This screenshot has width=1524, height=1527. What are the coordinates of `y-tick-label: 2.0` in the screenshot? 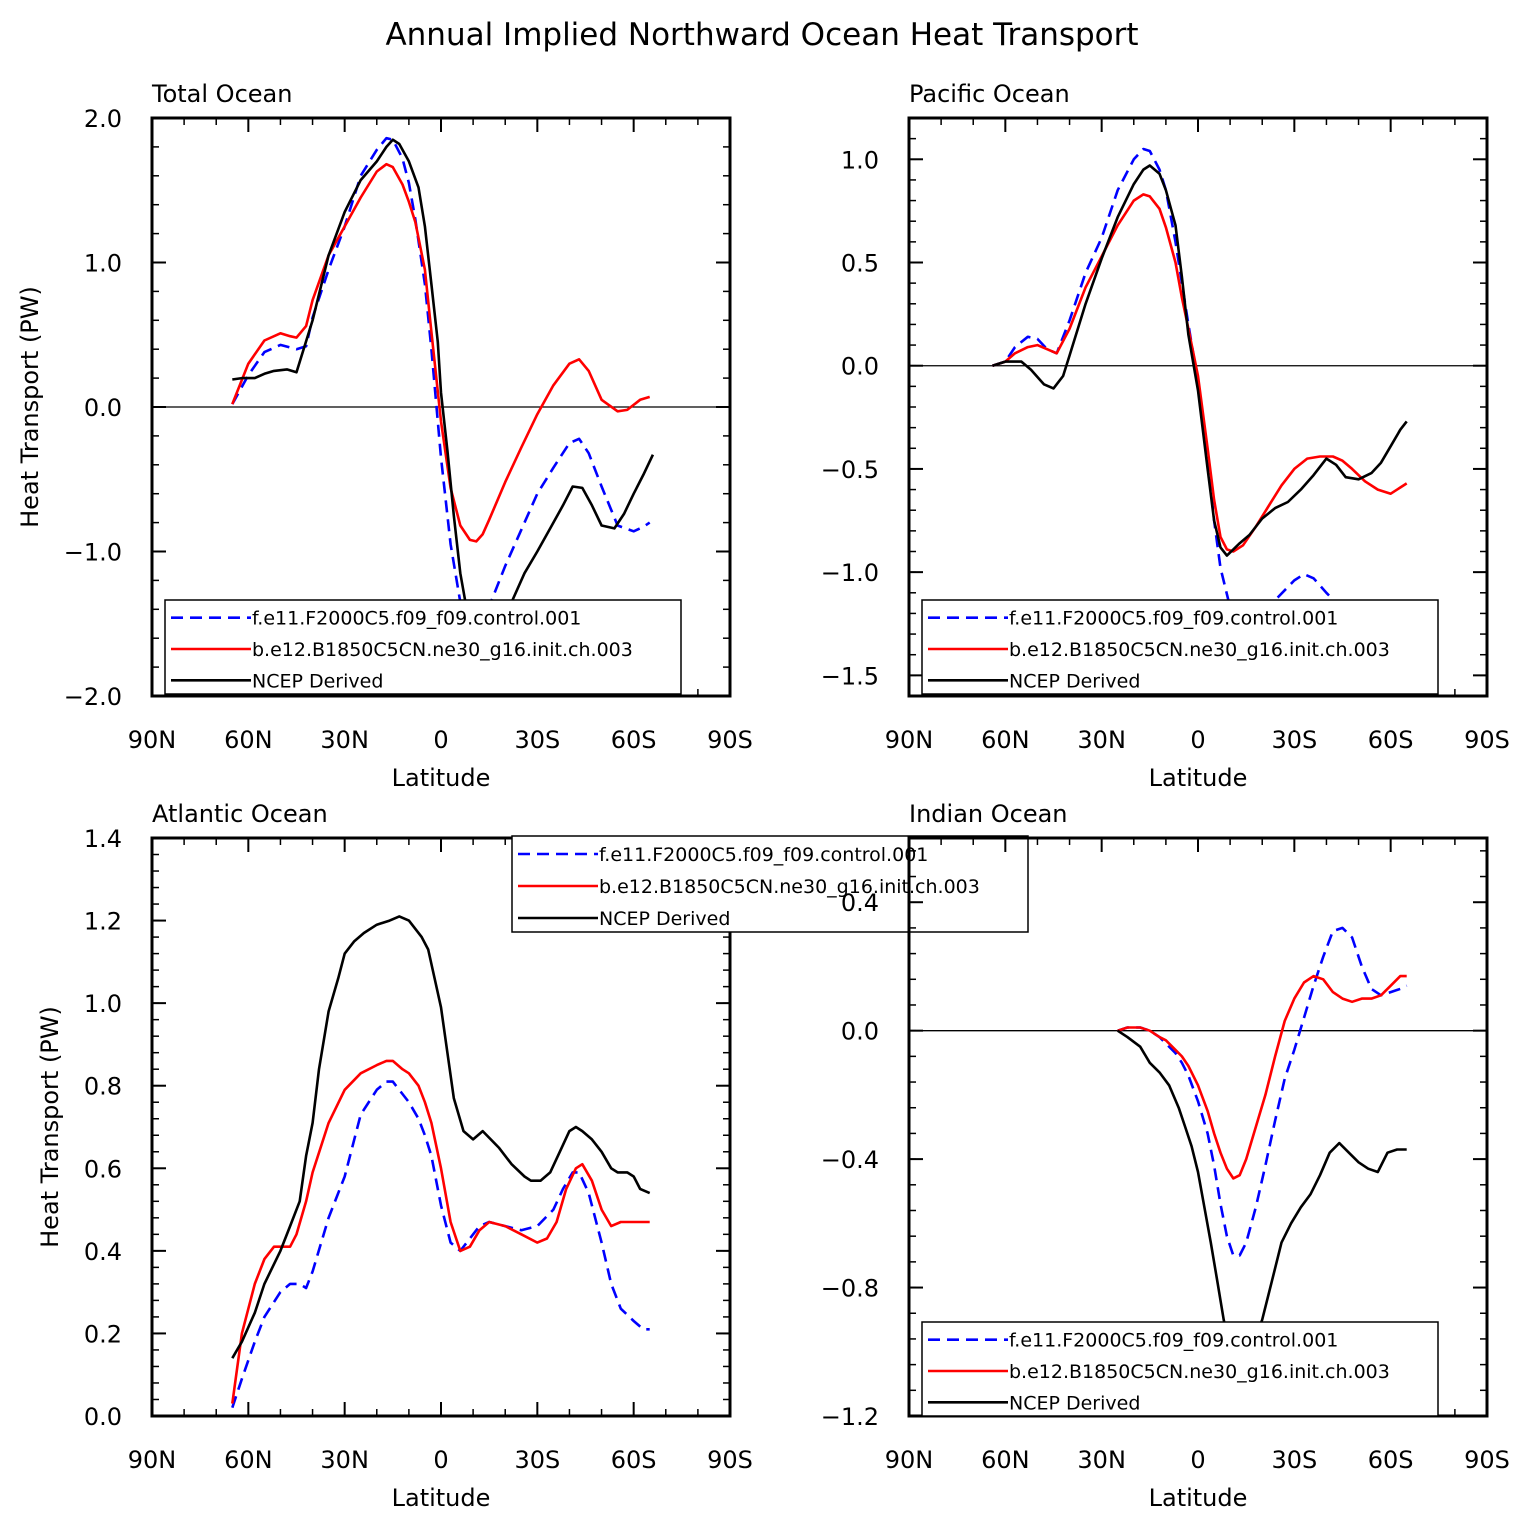 It's located at (103, 119).